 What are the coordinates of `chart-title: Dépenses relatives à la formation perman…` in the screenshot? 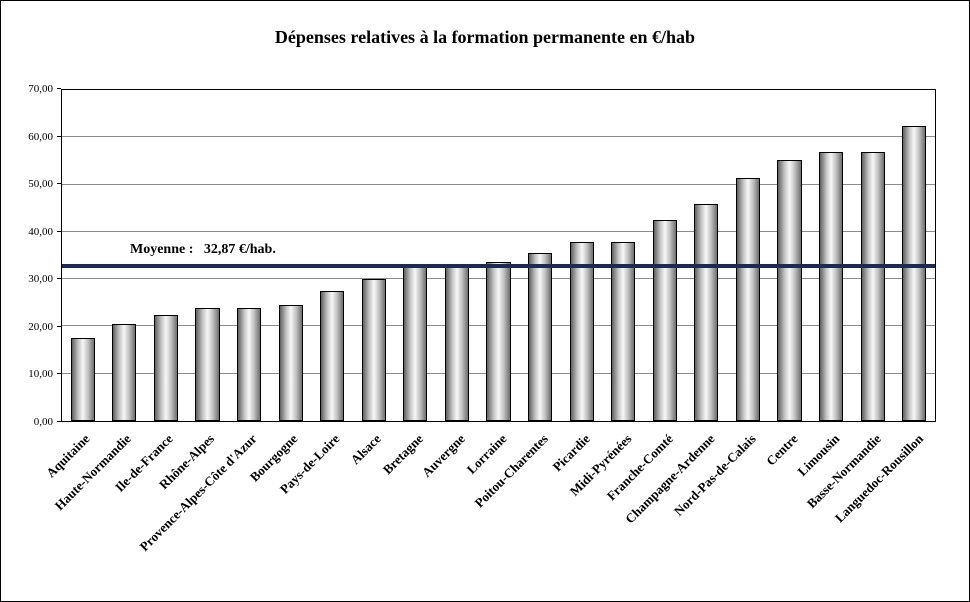 It's located at (485, 37).